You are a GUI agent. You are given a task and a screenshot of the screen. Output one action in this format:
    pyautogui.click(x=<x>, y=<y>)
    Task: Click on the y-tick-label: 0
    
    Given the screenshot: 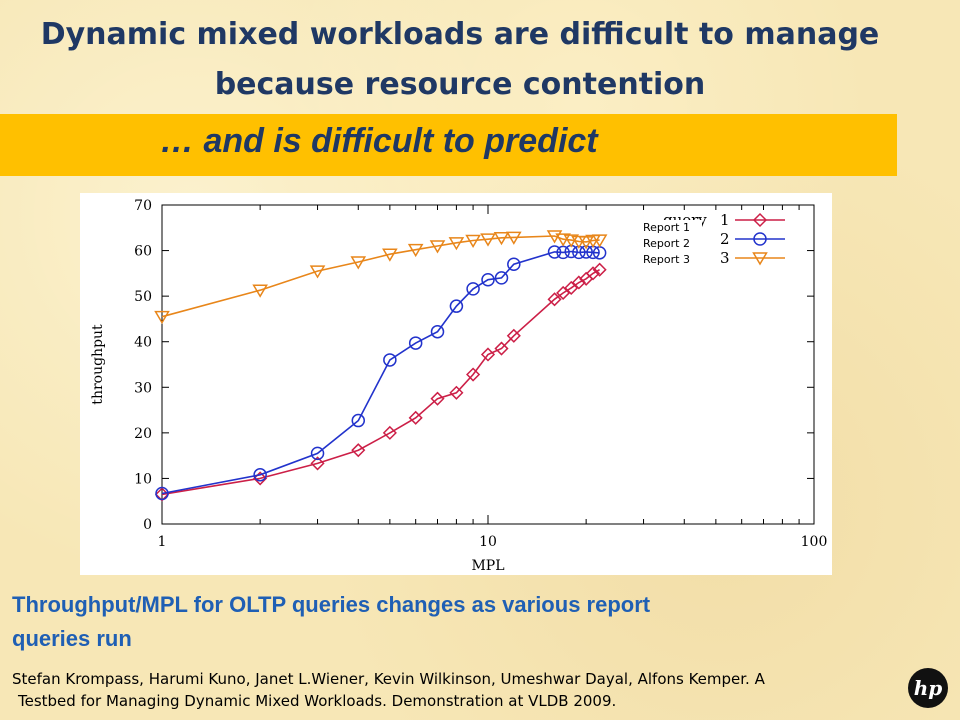 What is the action you would take?
    pyautogui.click(x=147, y=525)
    